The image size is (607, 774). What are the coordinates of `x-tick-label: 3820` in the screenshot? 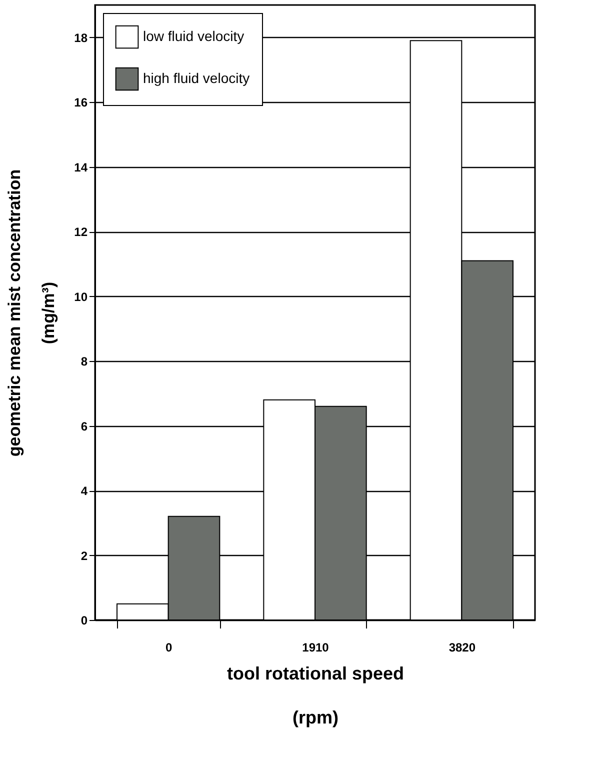 It's located at (462, 647).